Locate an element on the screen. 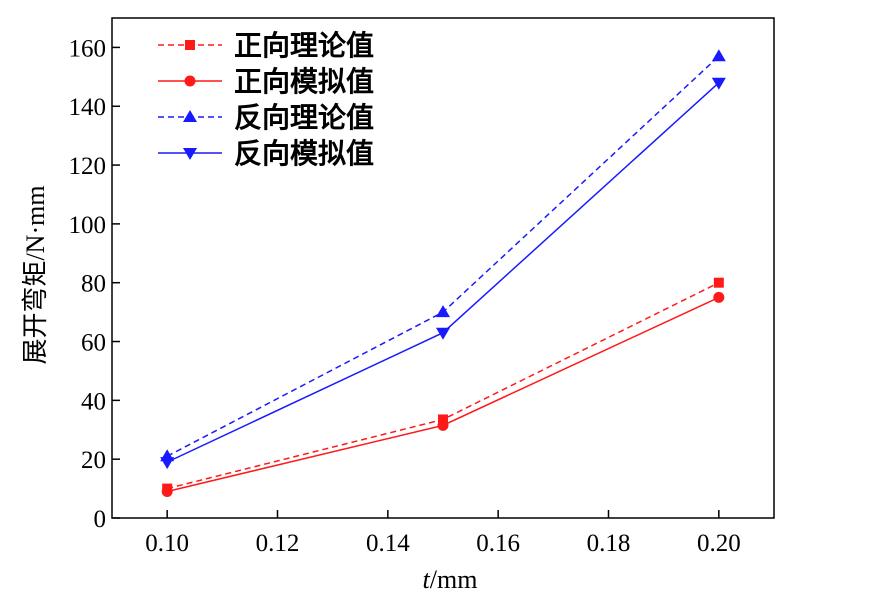 Image resolution: width=885 pixels, height=595 pixels. y-tick-label: 20 is located at coordinates (93, 460).